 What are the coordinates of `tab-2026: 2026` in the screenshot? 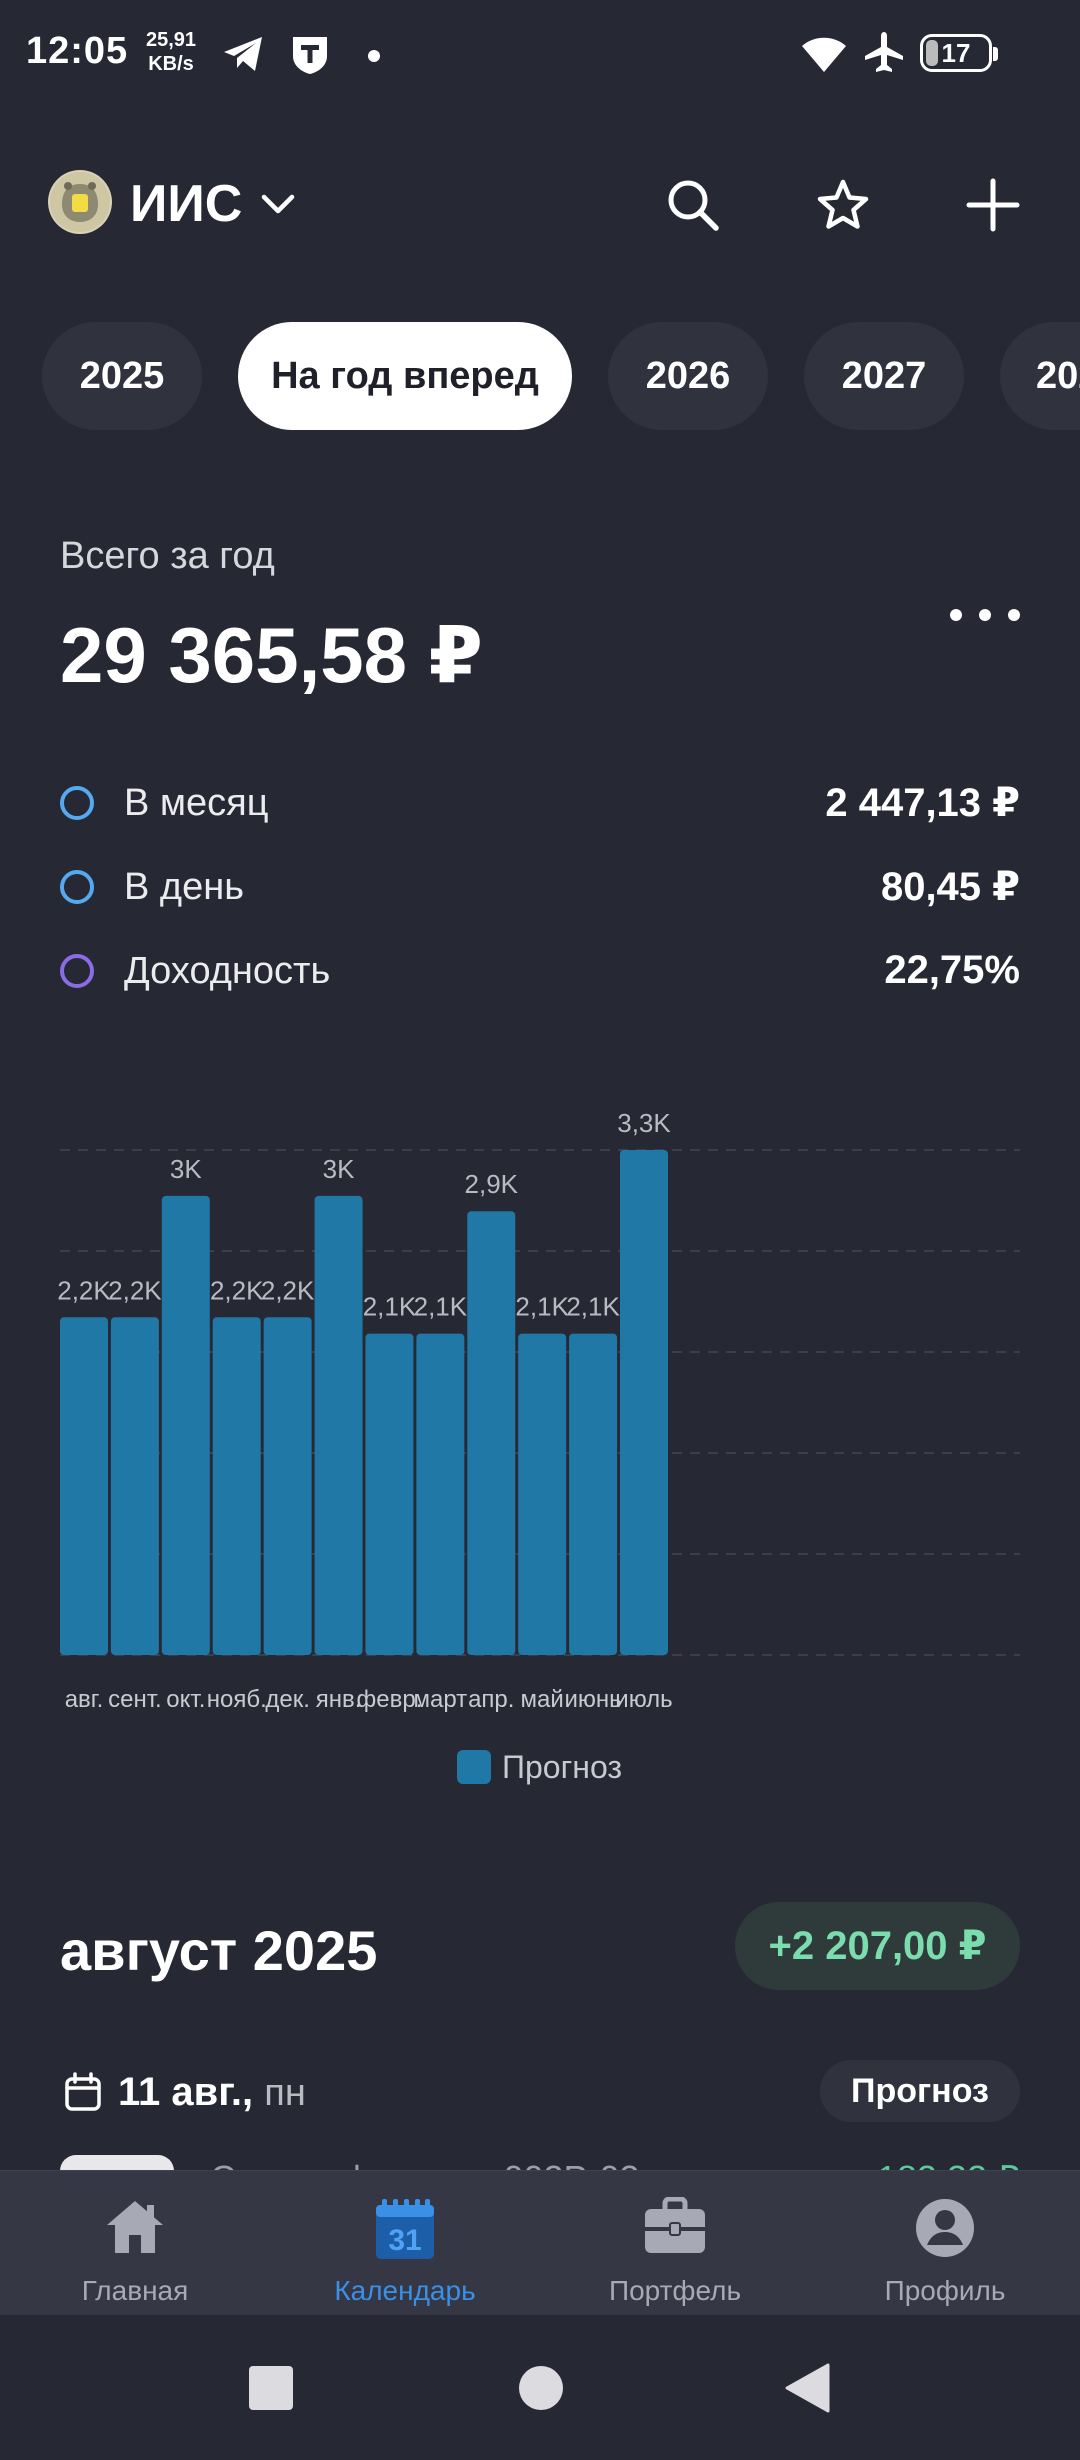 It's located at (688, 376).